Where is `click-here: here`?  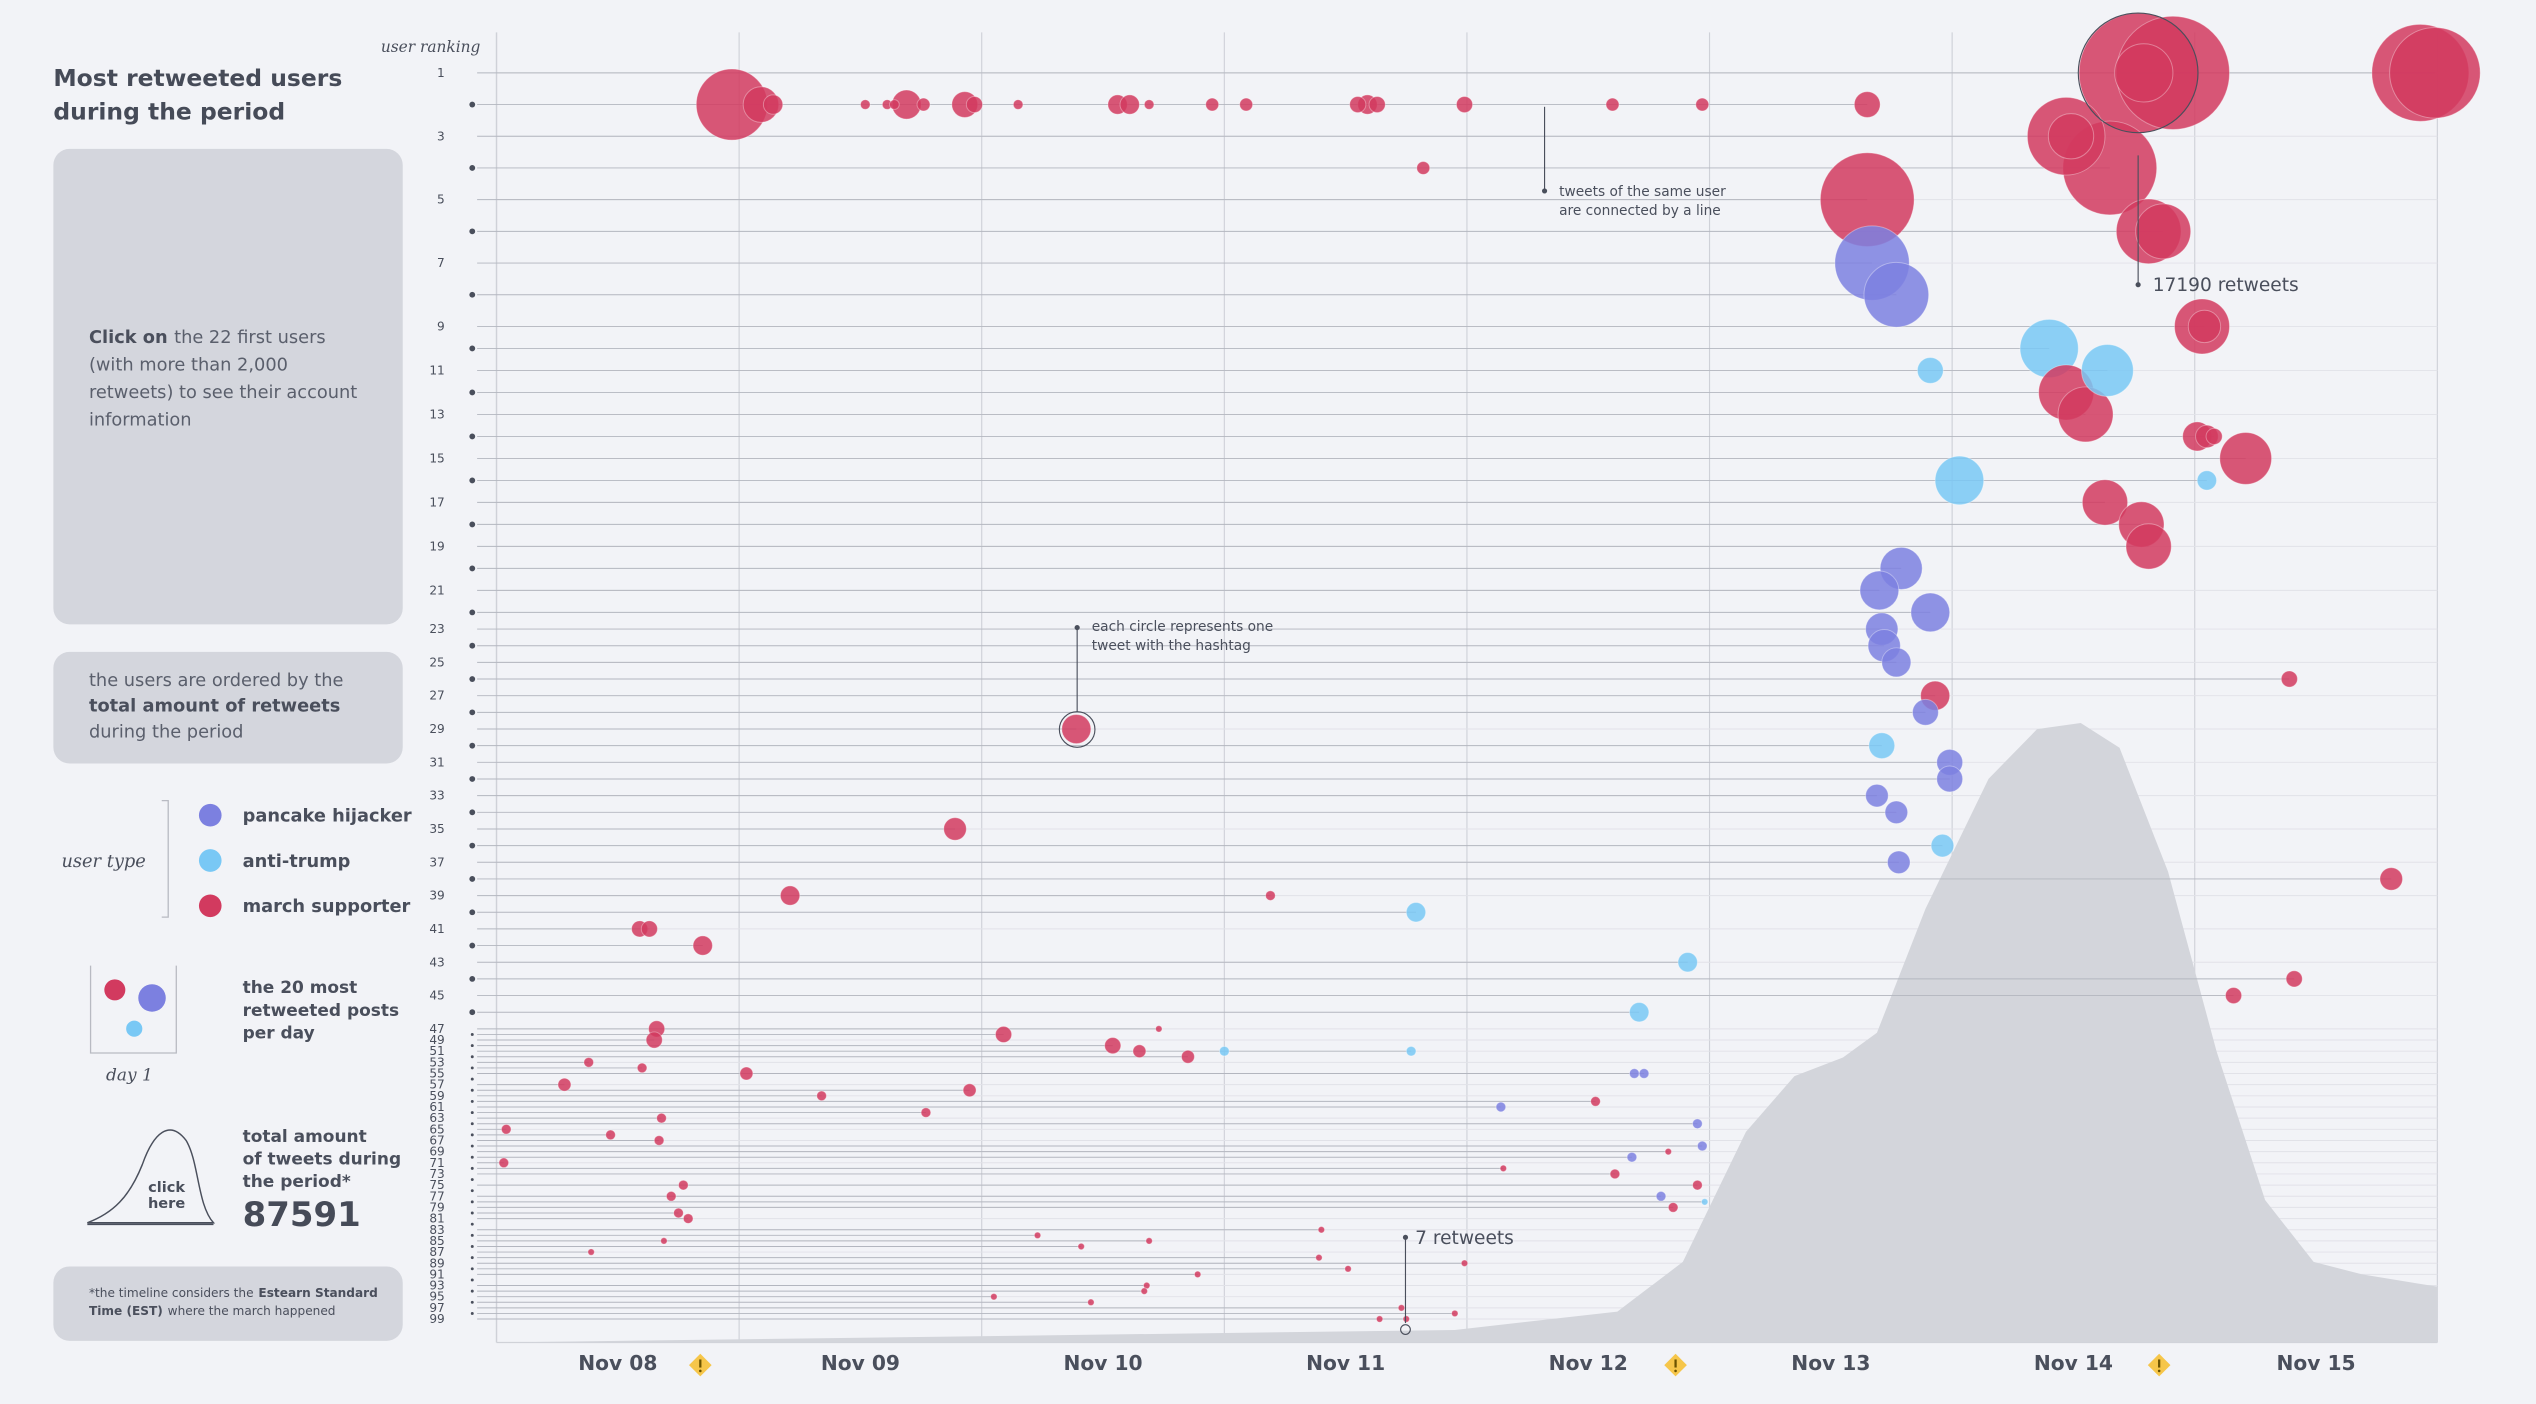 click-here: here is located at coordinates (166, 1203).